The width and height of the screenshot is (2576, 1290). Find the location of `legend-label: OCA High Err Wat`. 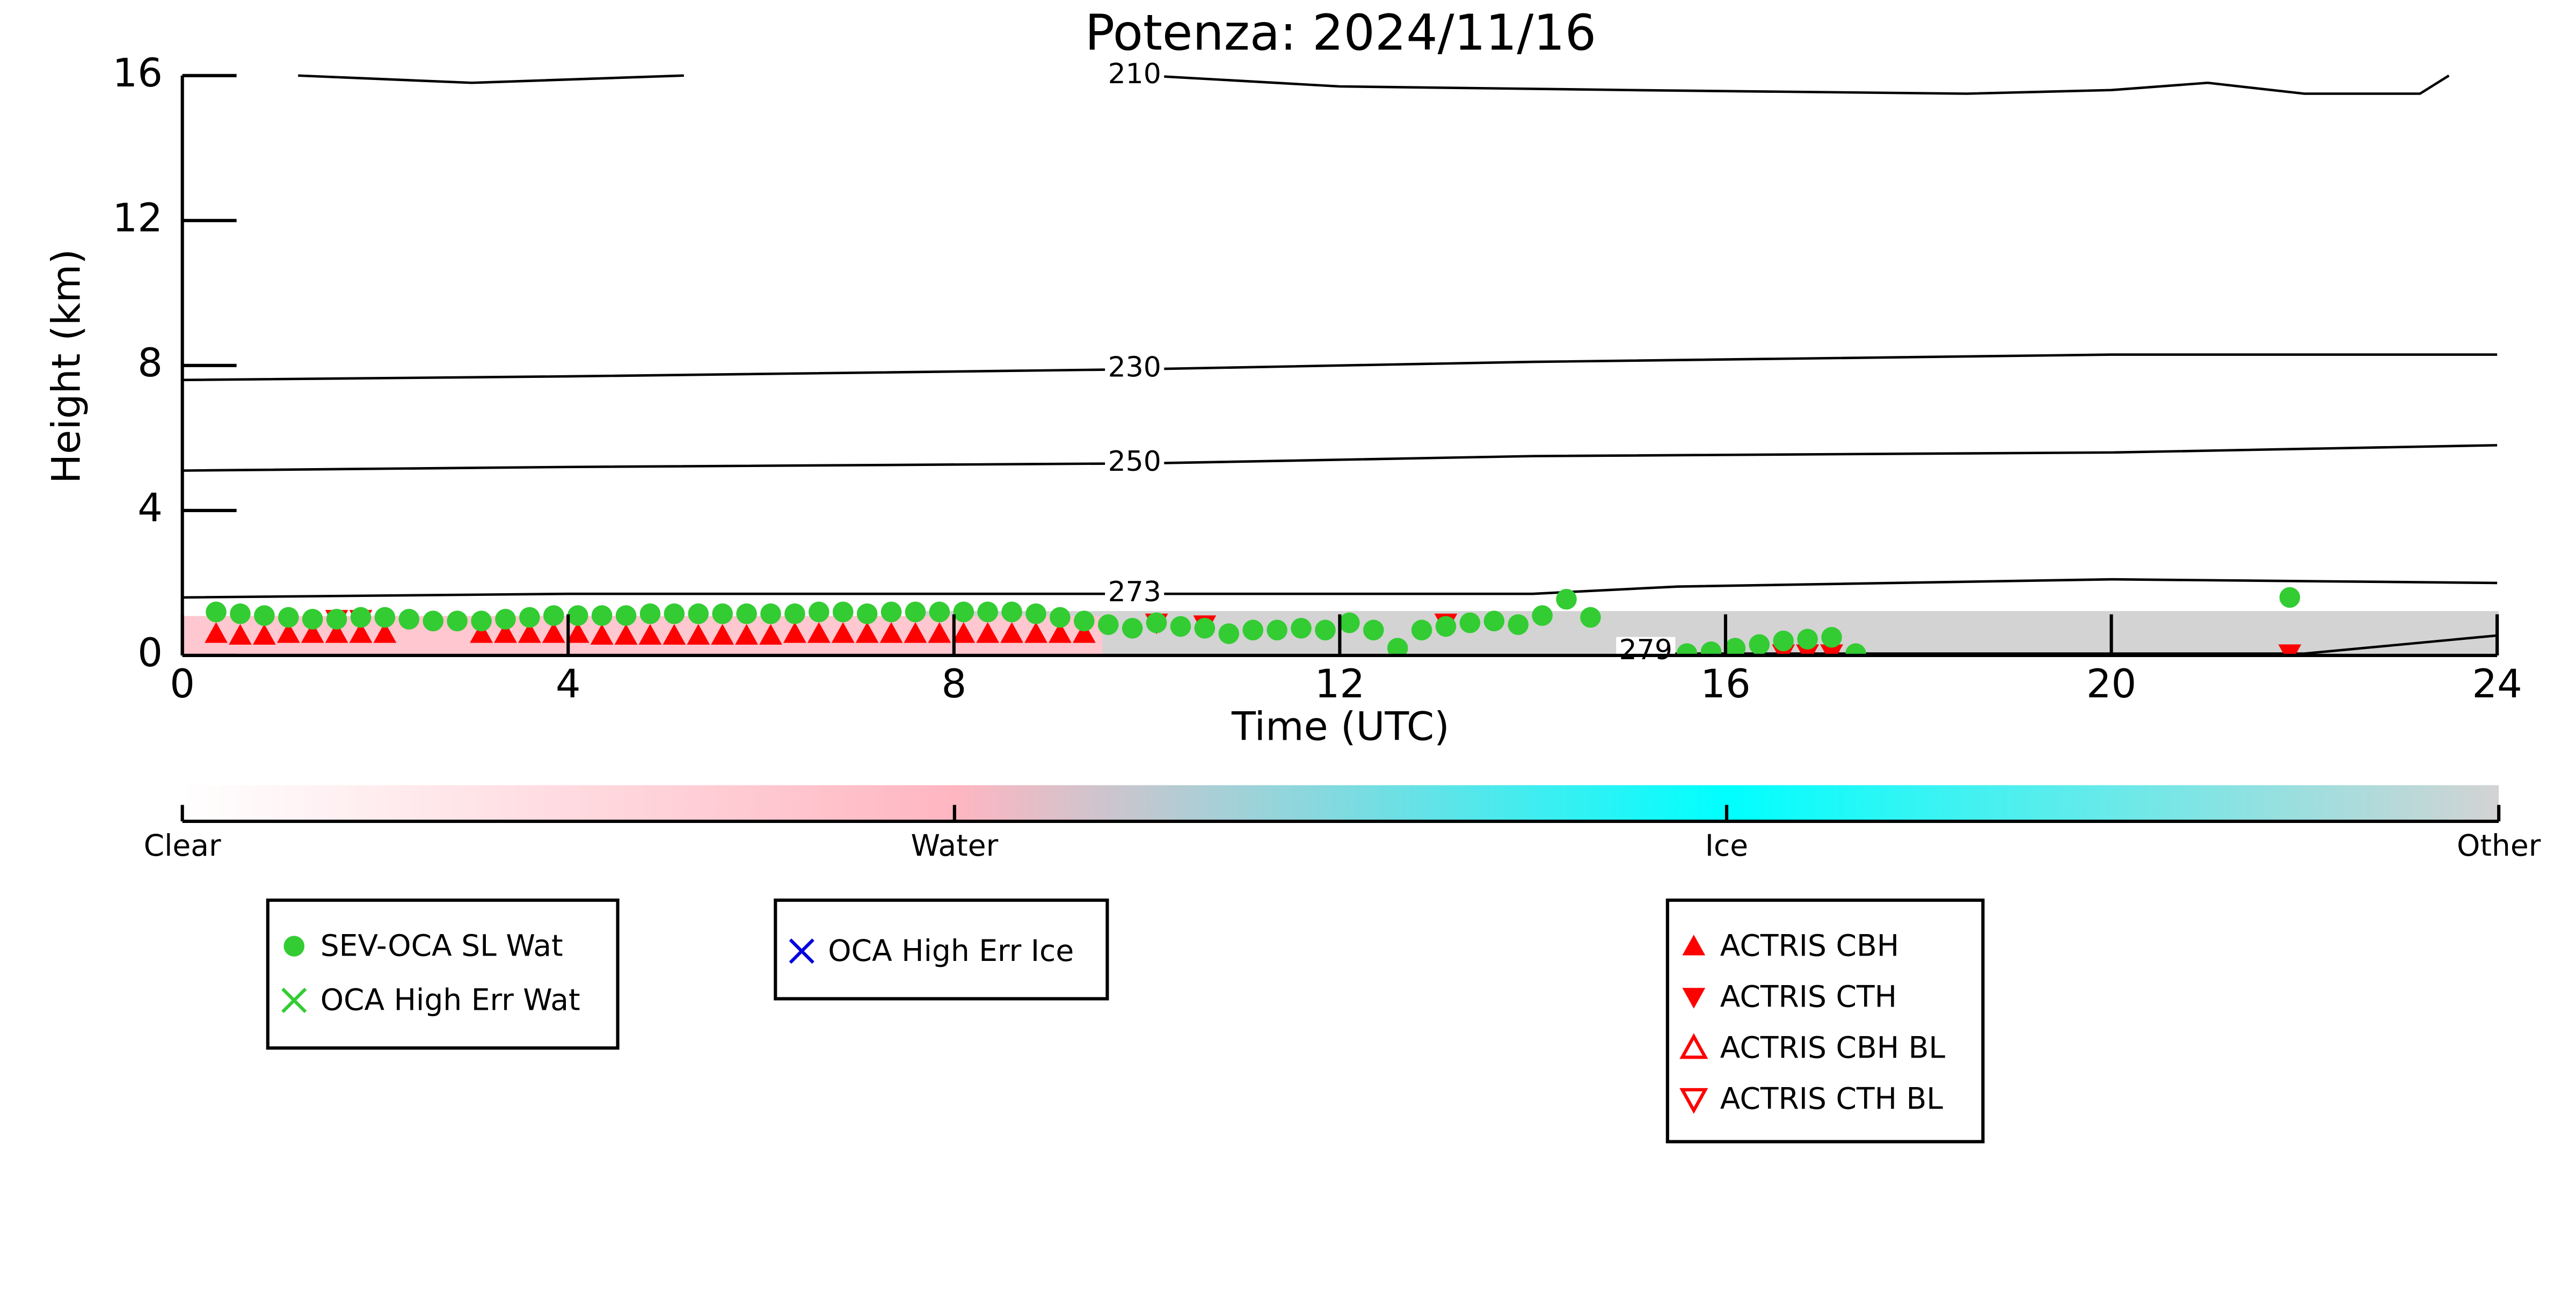

legend-label: OCA High Err Wat is located at coordinates (450, 1000).